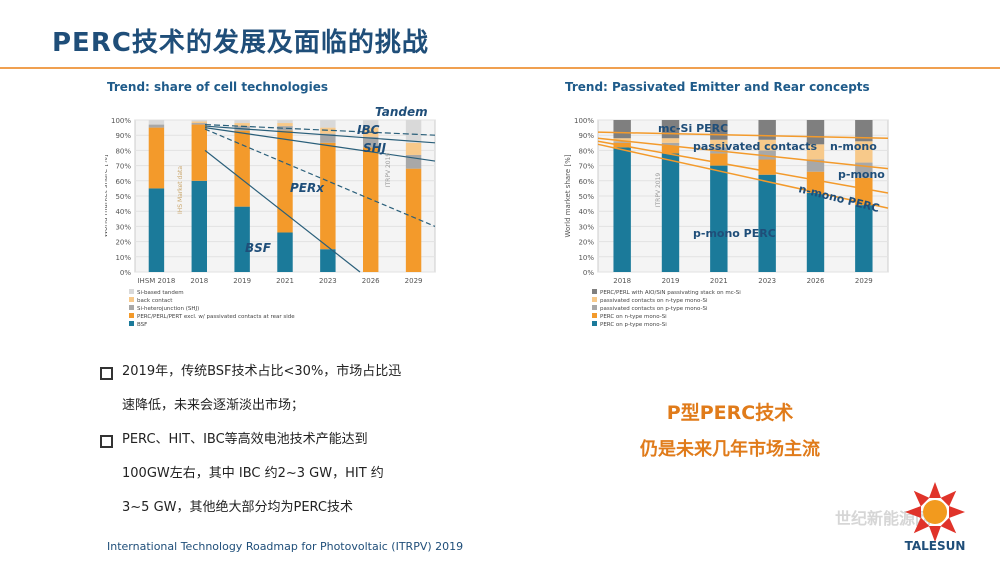  What do you see at coordinates (320, 177) in the screenshot?
I see `perx-trend-line` at bounding box center [320, 177].